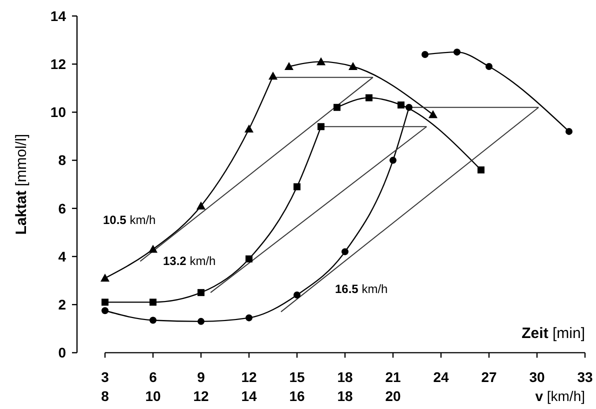  I want to click on x2-tick-label: 20, so click(393, 396).